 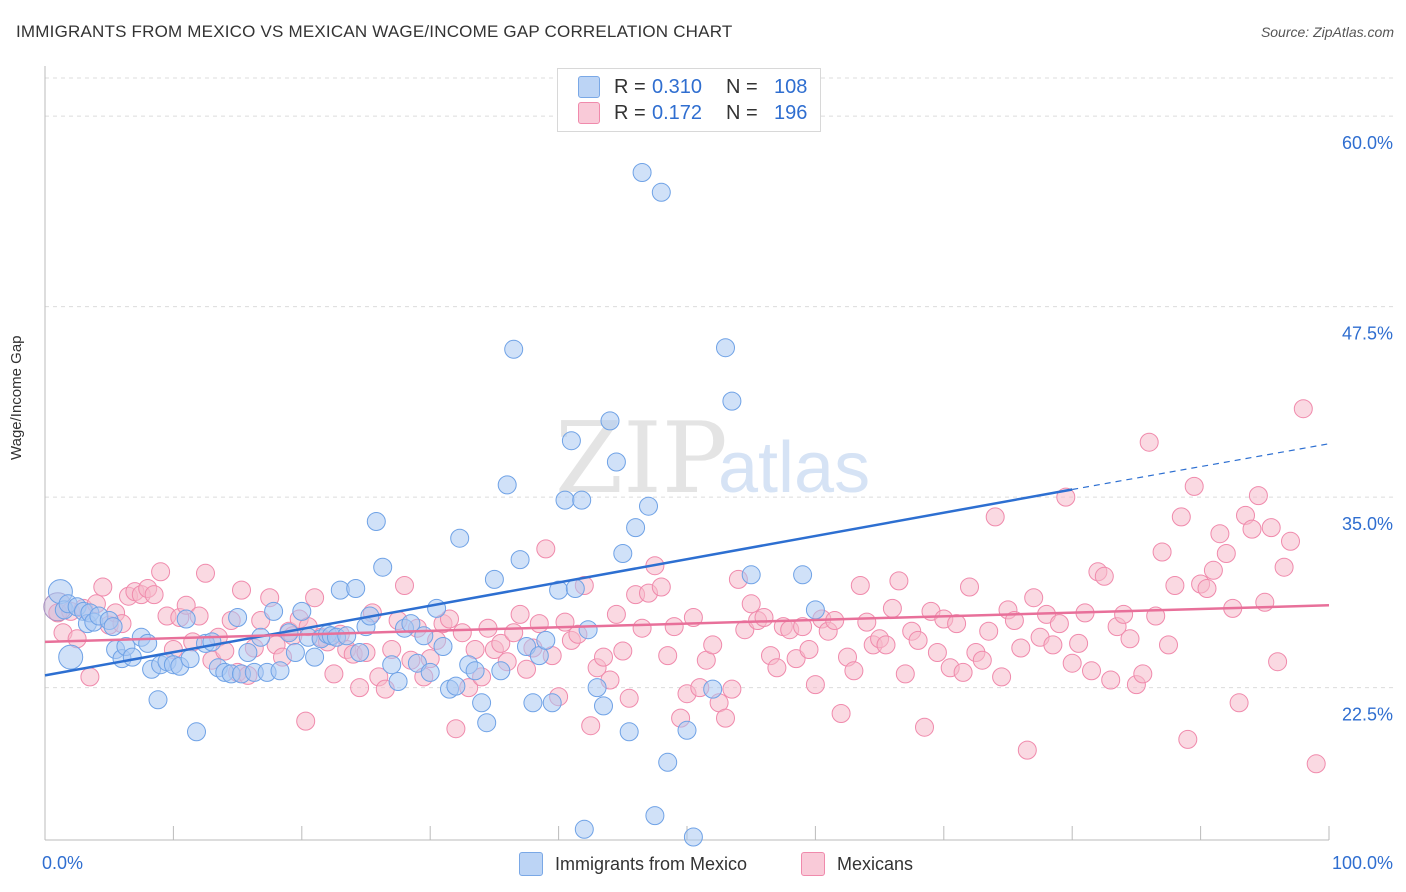 I want to click on legend-r-label: R =, so click(x=630, y=86).